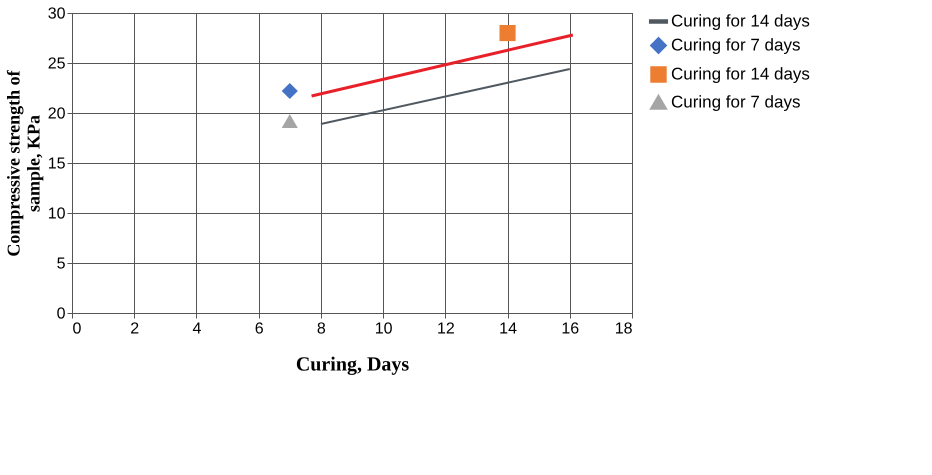  What do you see at coordinates (57, 14) in the screenshot?
I see `y-tick-label: 30` at bounding box center [57, 14].